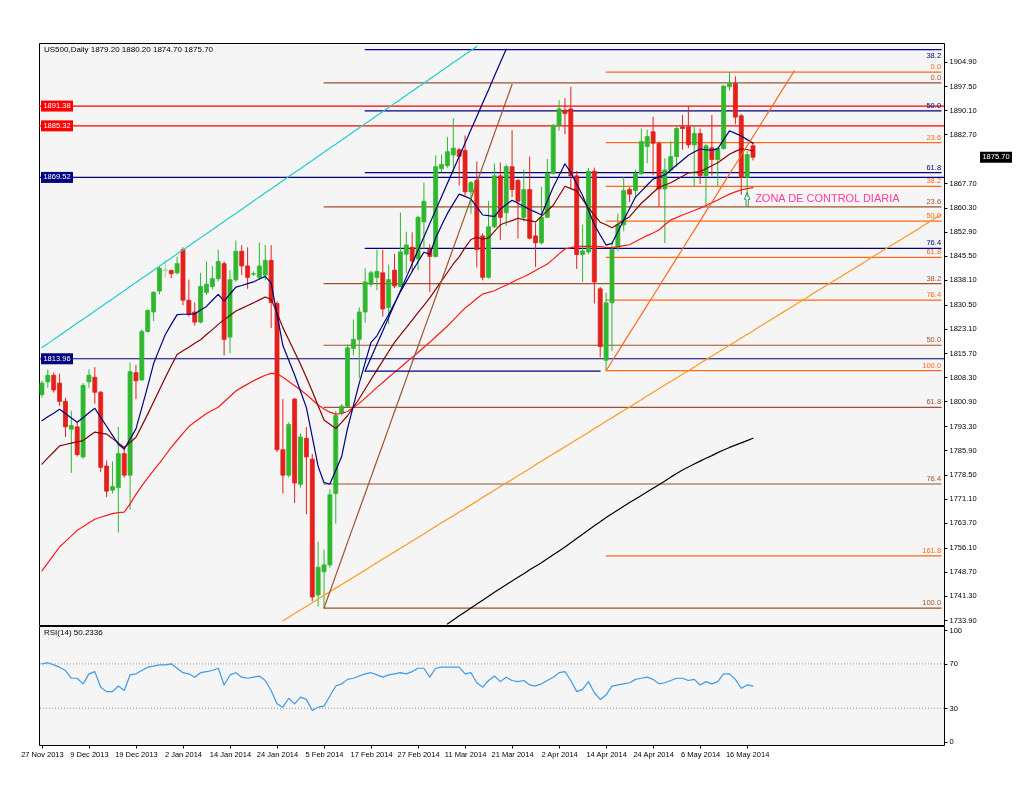  Describe the element at coordinates (828, 198) in the screenshot. I see `annotation: ZONA DE CONTROL DIARIA` at that location.